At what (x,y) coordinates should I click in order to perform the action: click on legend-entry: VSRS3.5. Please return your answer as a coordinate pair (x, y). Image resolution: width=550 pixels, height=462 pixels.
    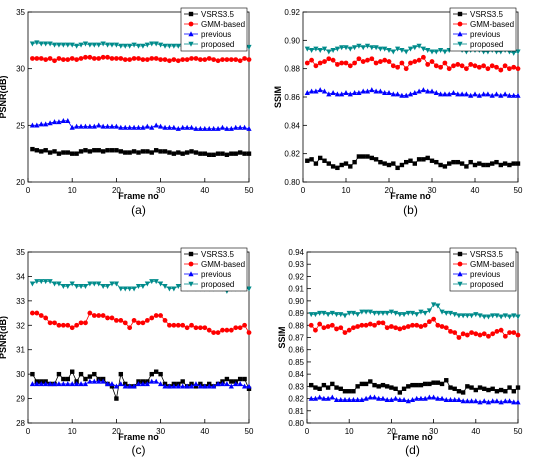
    Looking at the image, I should click on (217, 254).